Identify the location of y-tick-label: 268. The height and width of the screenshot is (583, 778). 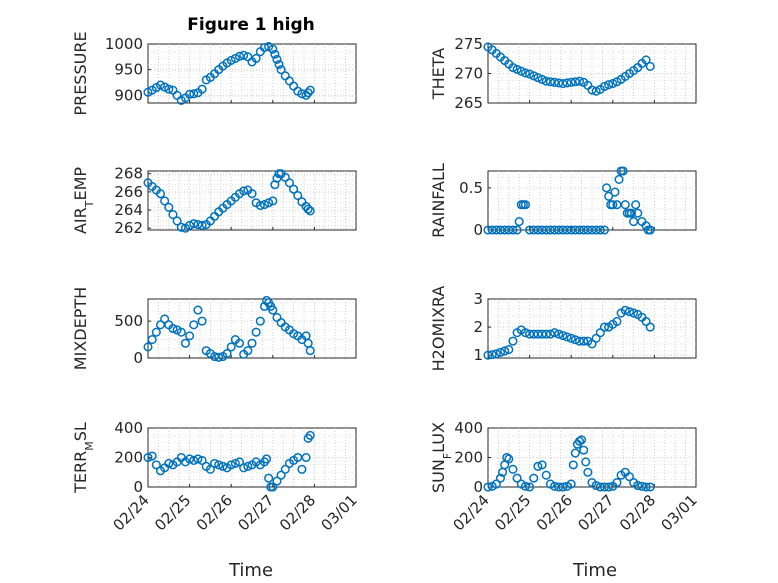
(128, 174).